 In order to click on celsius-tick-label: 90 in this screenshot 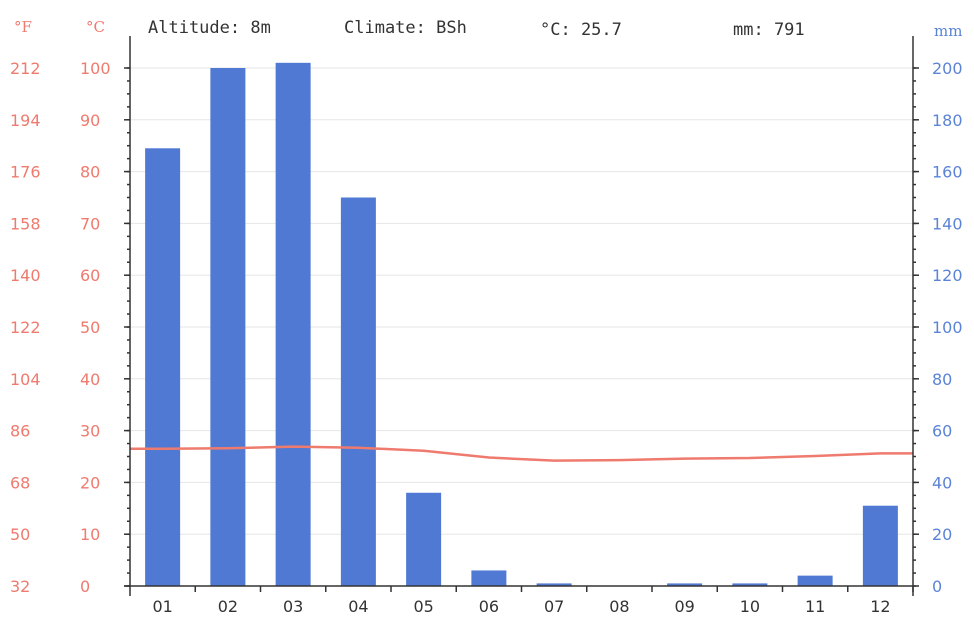, I will do `click(90, 120)`.